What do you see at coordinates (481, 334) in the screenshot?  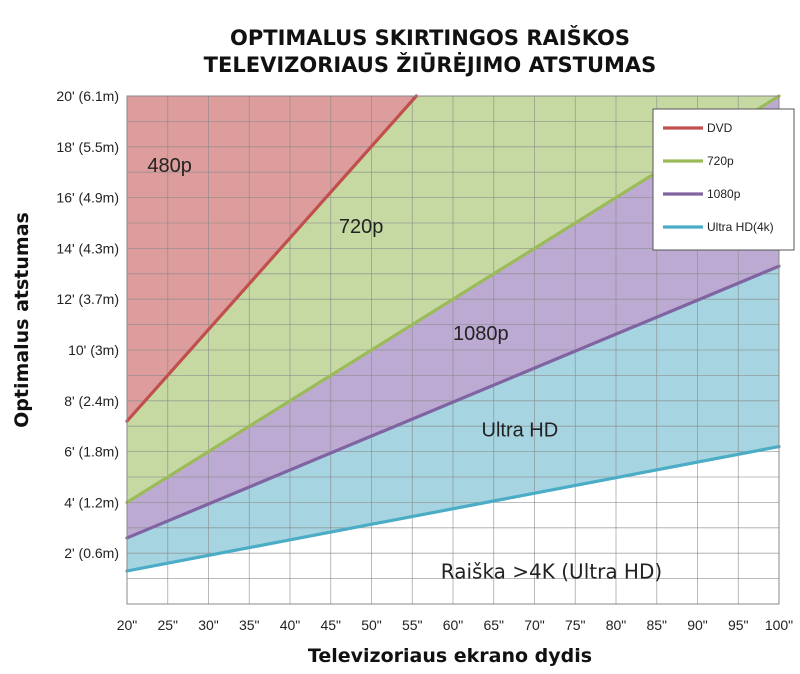 I see `region-label: 1080p` at bounding box center [481, 334].